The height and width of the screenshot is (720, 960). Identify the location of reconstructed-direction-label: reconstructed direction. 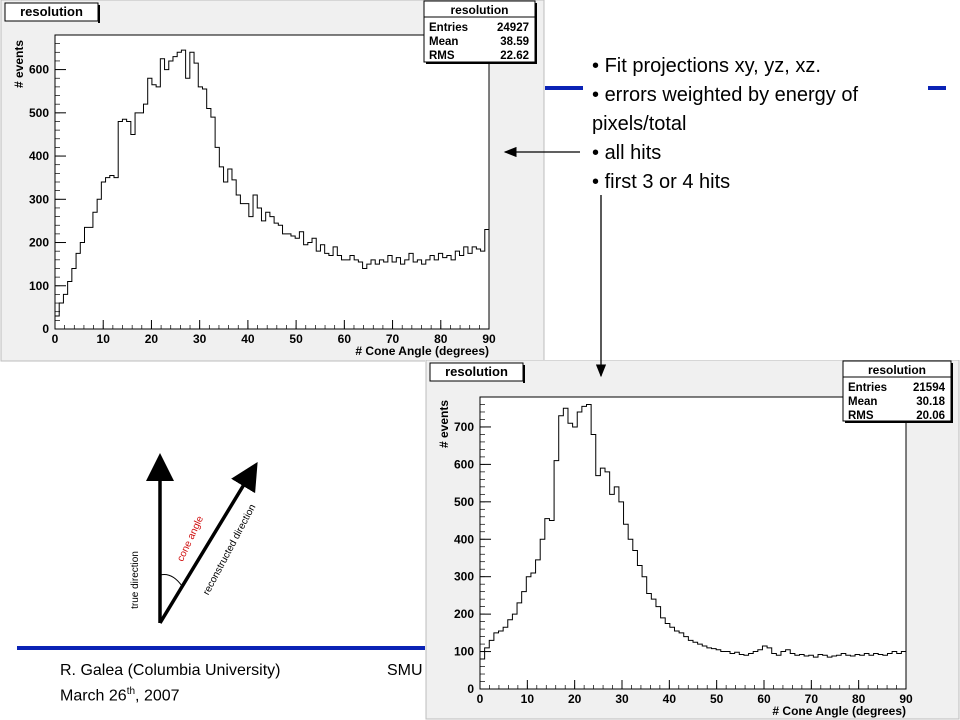
(229, 550).